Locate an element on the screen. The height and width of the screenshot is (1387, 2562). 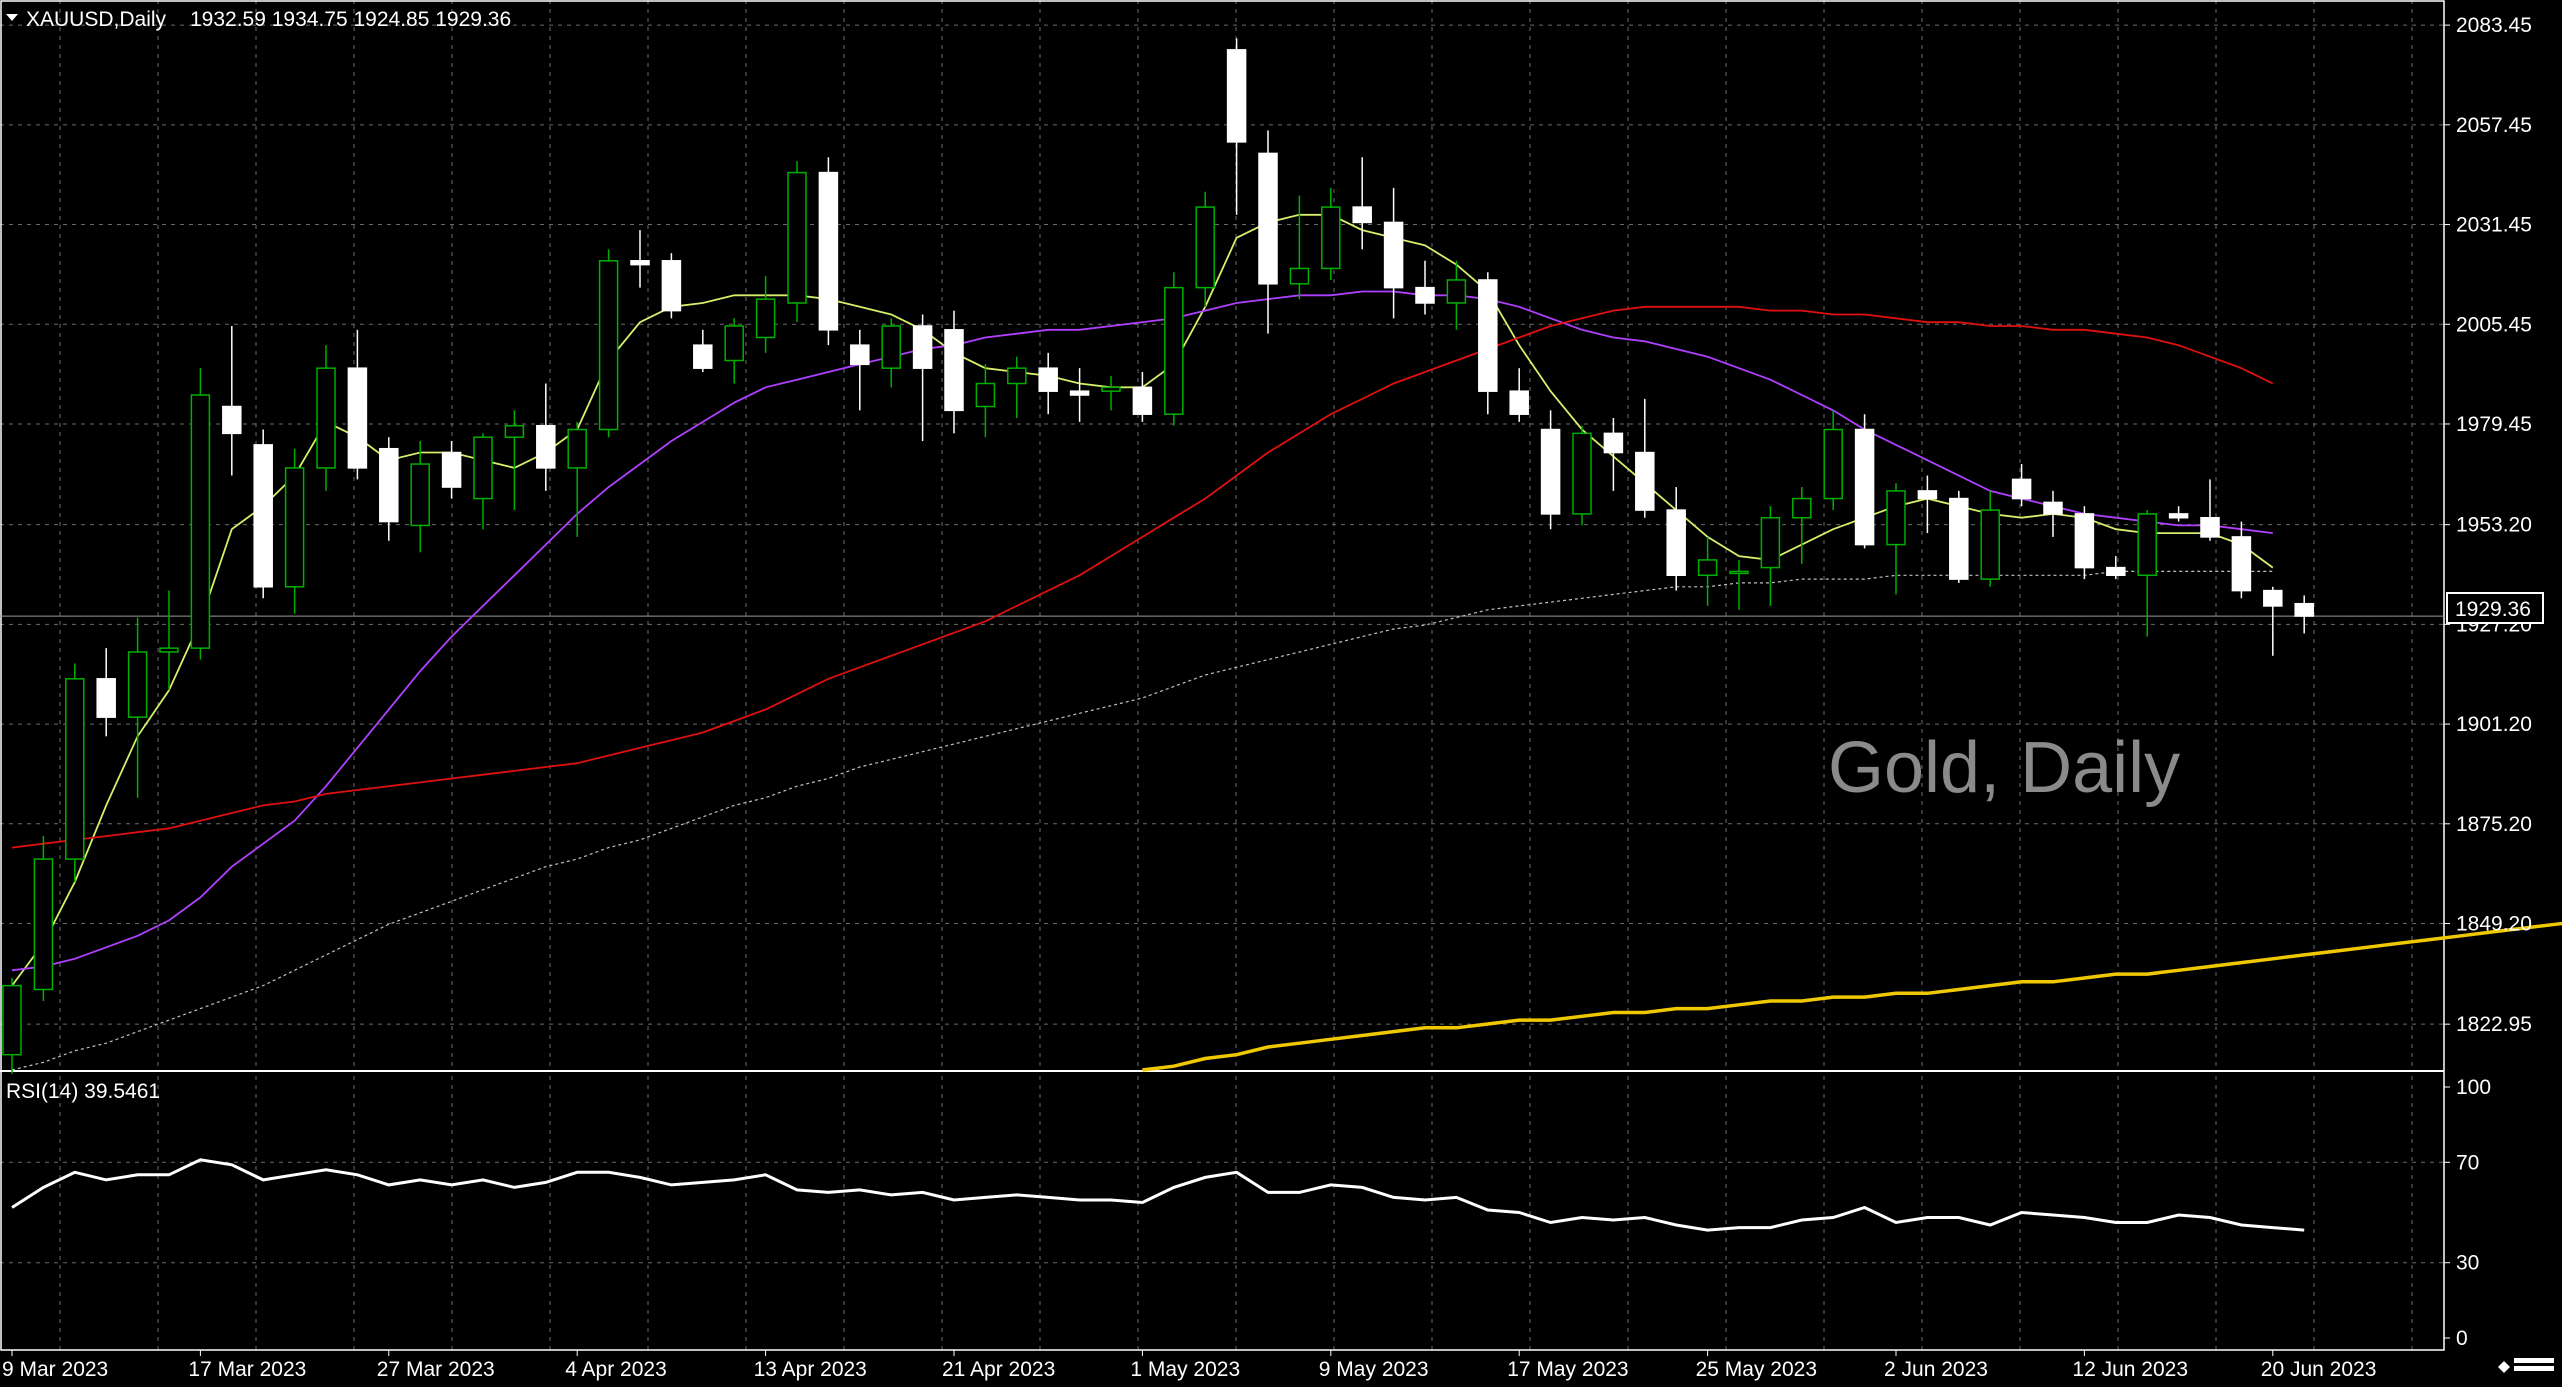
rsi-tick-label: 30 is located at coordinates (2467, 1263).